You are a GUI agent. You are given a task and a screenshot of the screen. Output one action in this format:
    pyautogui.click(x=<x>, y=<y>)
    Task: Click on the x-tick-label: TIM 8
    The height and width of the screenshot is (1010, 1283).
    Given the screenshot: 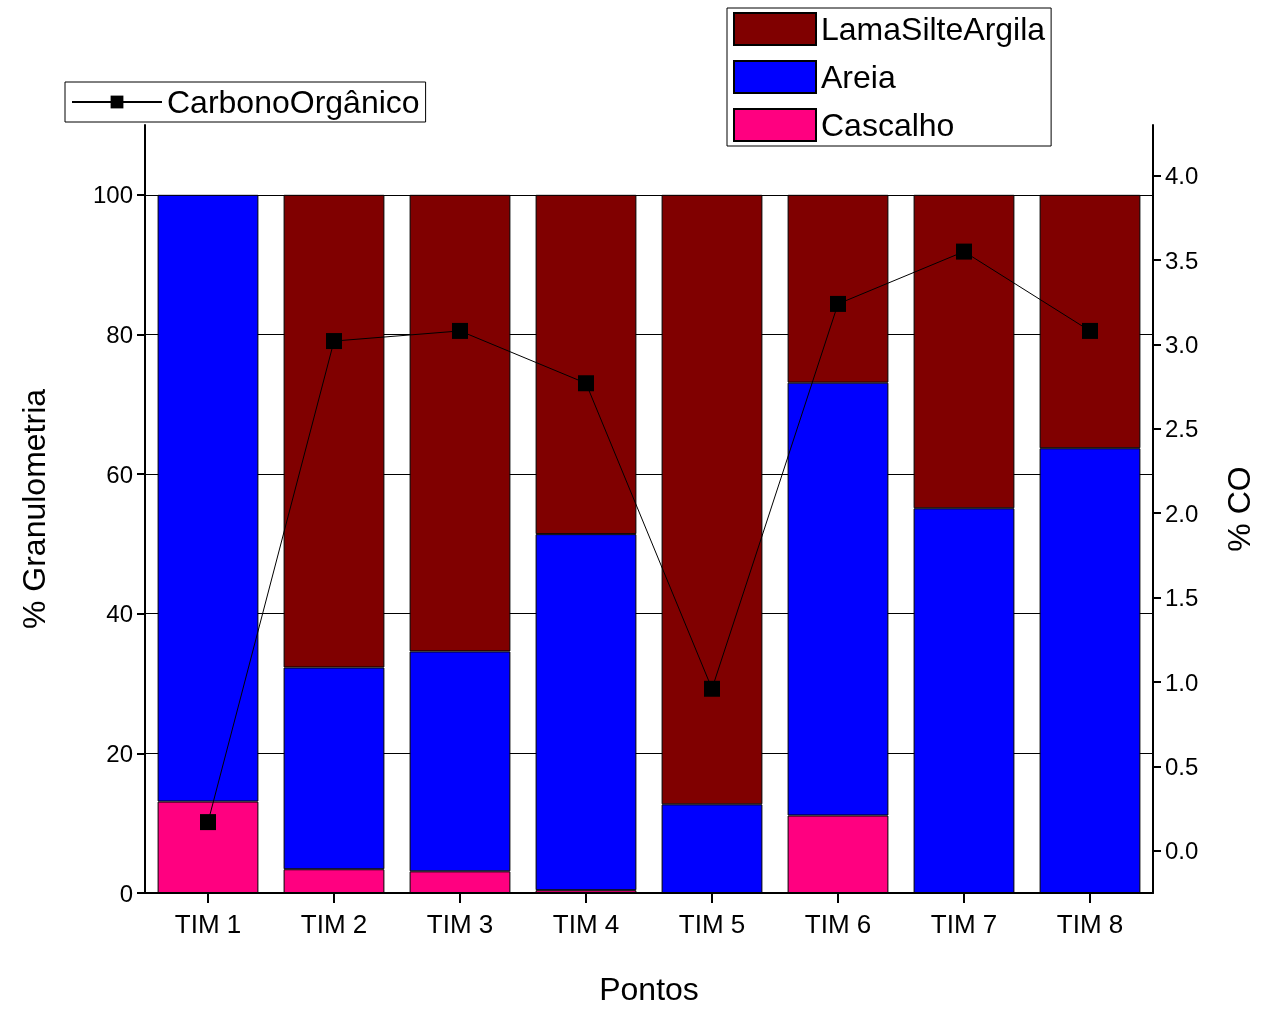 What is the action you would take?
    pyautogui.click(x=1090, y=924)
    